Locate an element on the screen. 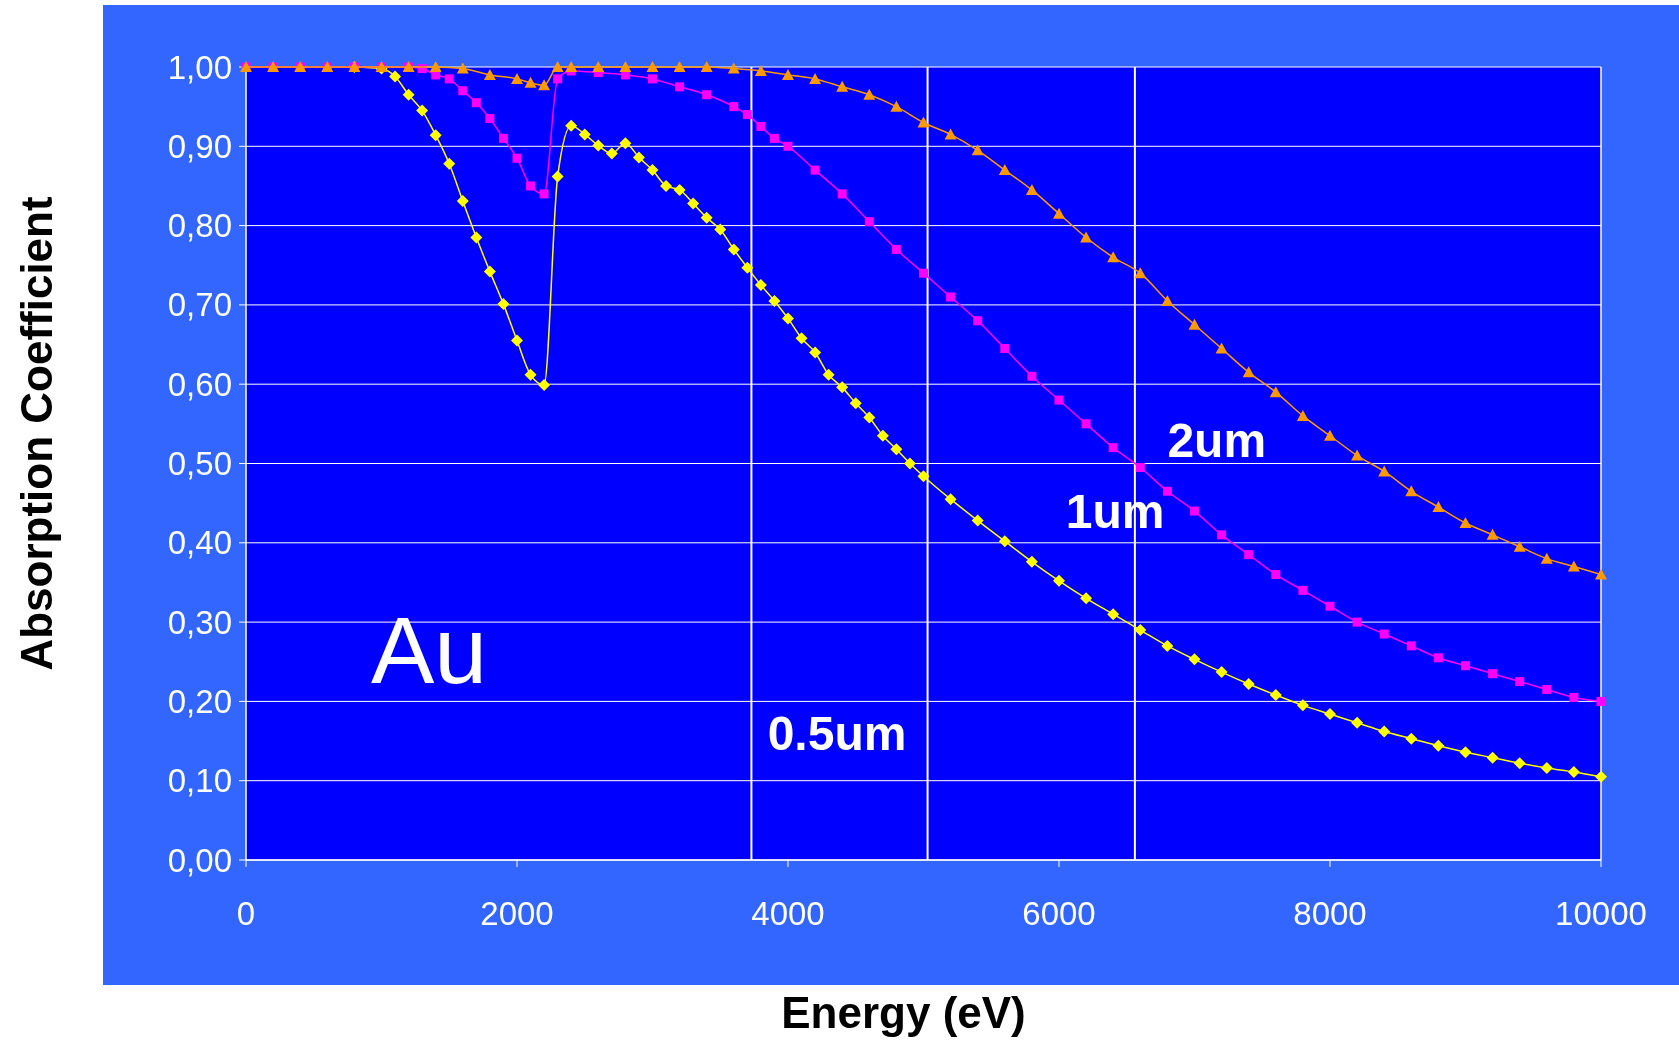 The width and height of the screenshot is (1679, 1042). y-tick-label: 0,70 is located at coordinates (199, 305).